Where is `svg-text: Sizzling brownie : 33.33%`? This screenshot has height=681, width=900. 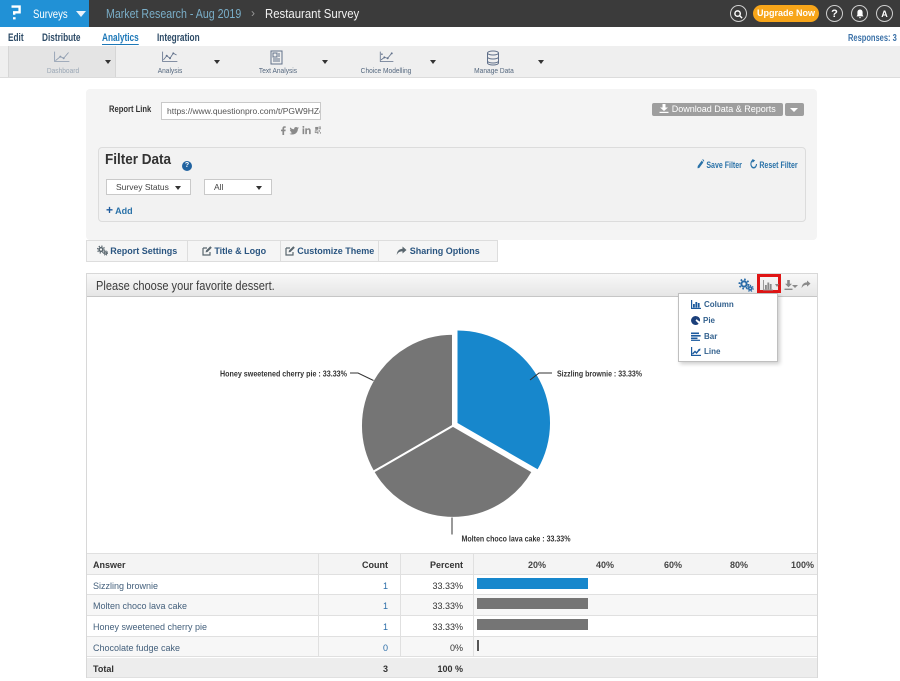
svg-text: Sizzling brownie : 33.33% is located at coordinates (599, 374).